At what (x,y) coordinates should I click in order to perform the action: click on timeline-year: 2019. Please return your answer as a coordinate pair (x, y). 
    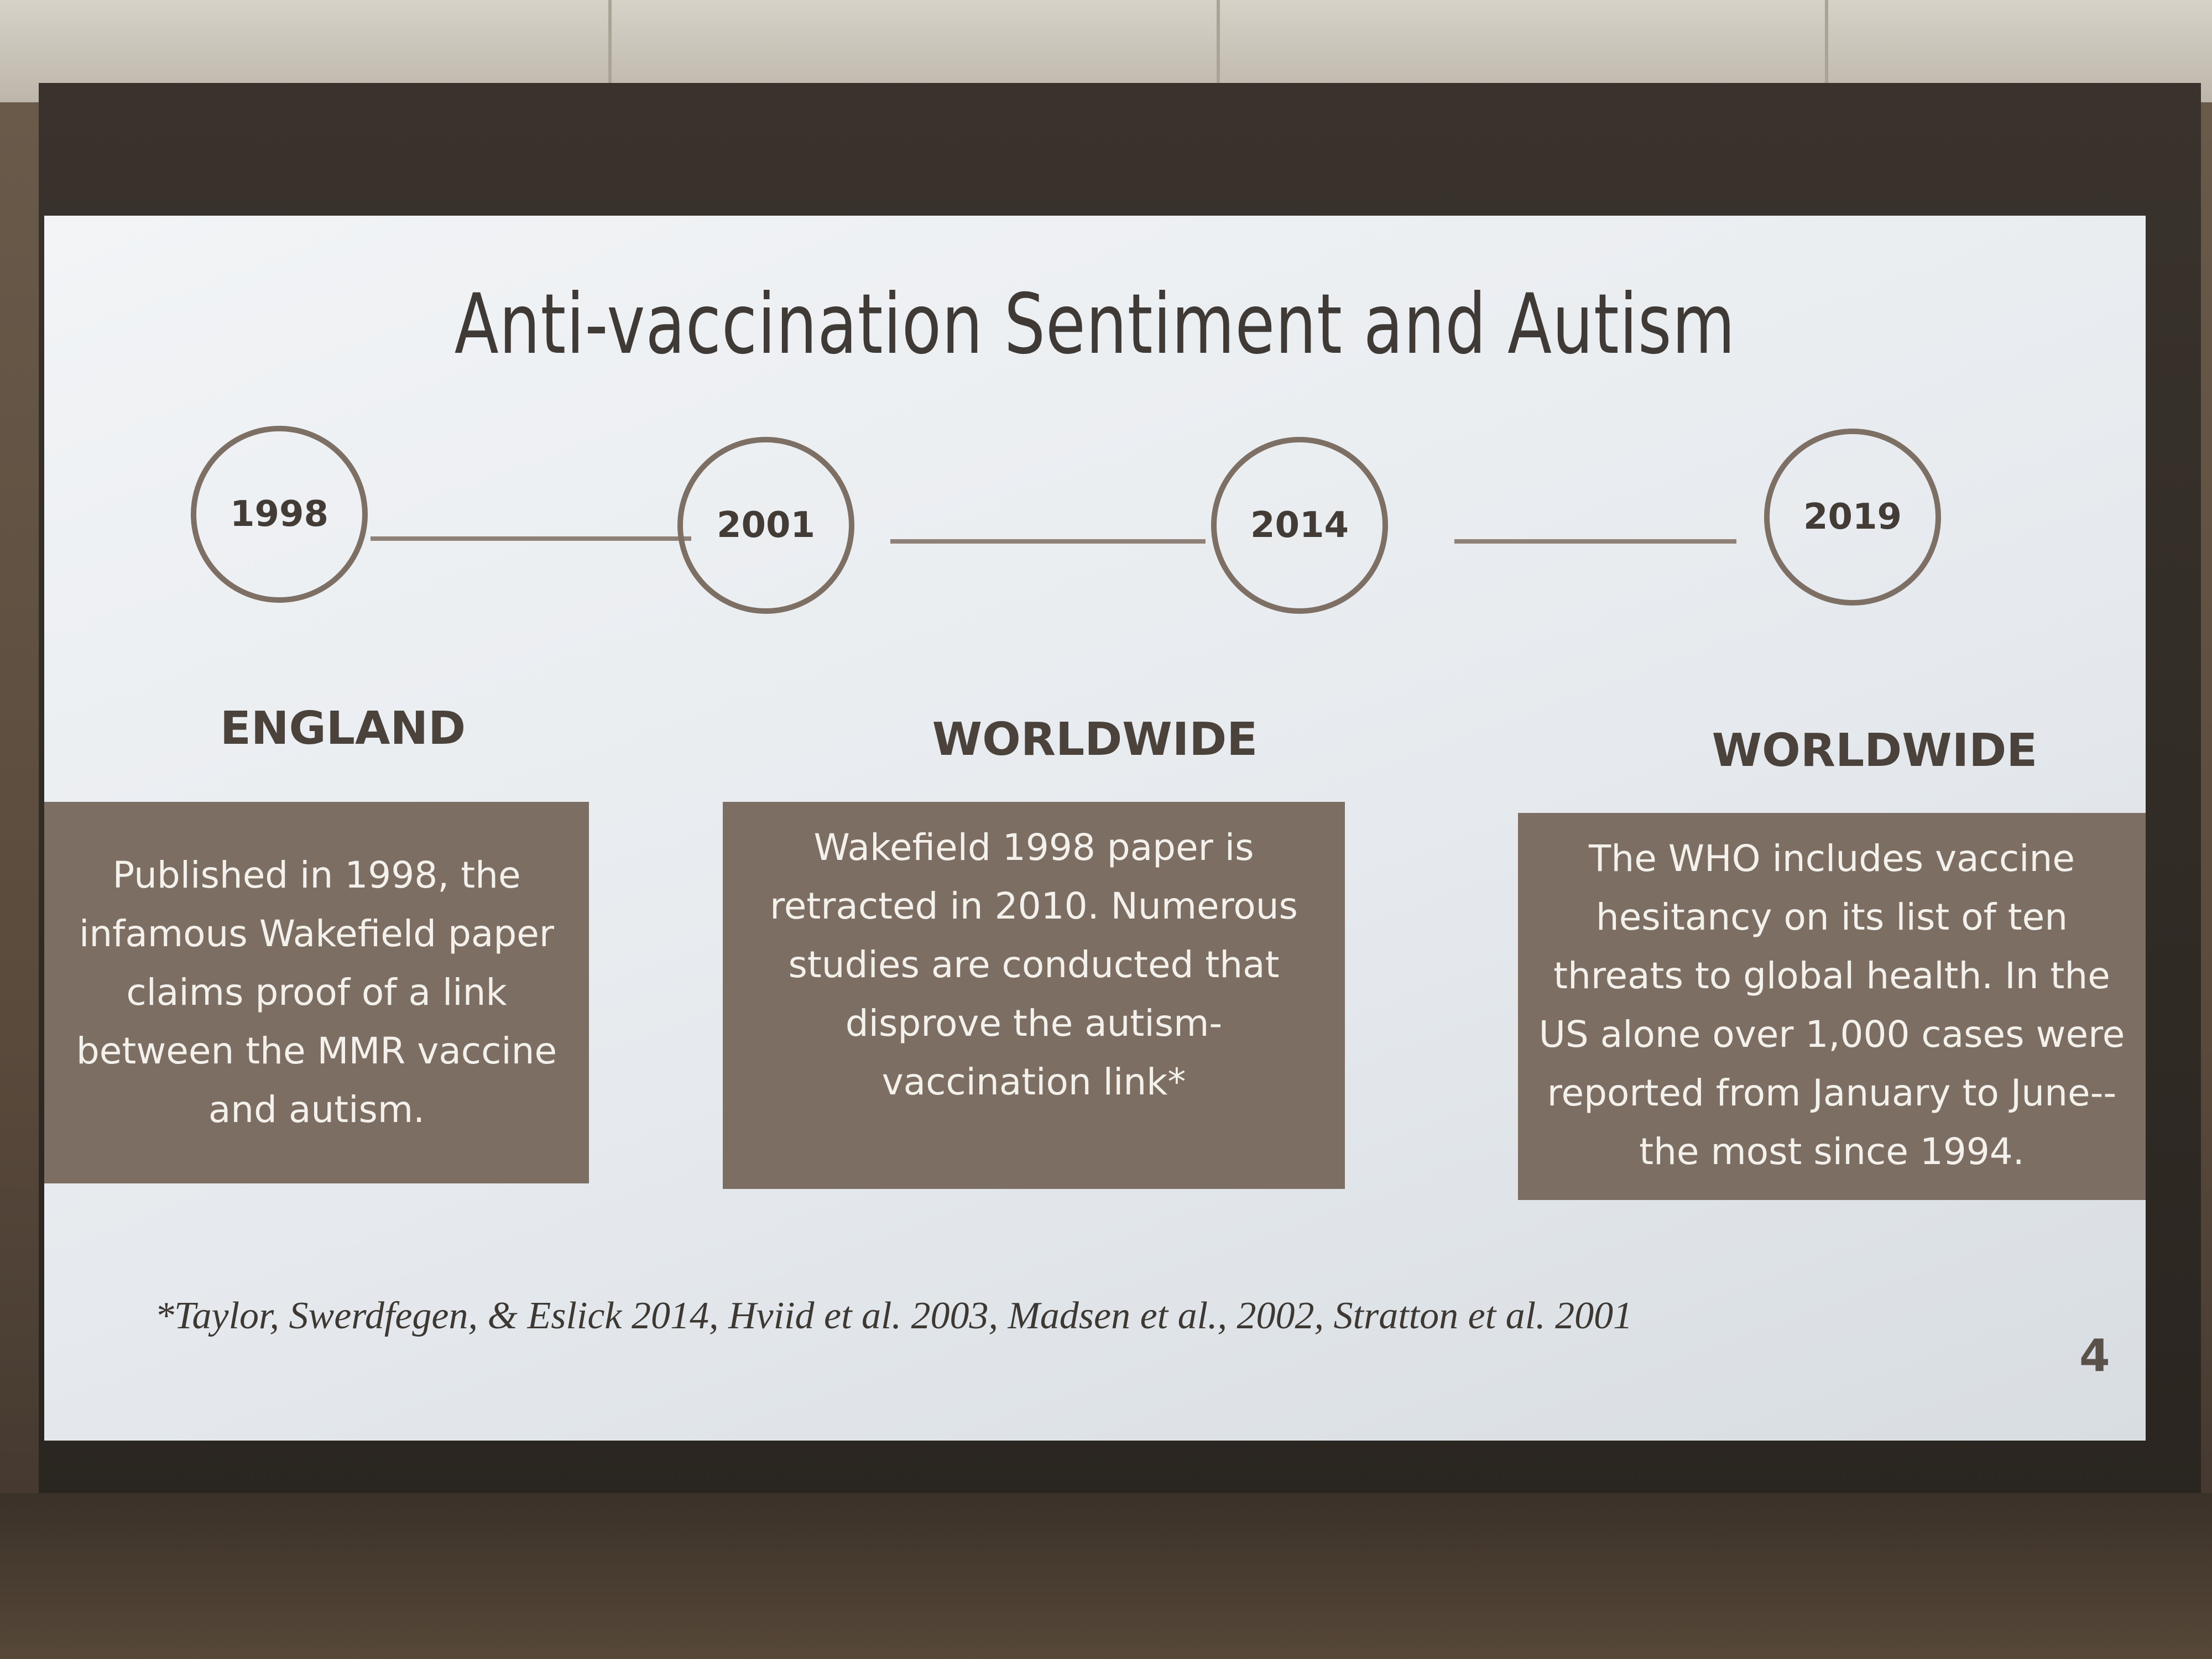
    Looking at the image, I should click on (1853, 517).